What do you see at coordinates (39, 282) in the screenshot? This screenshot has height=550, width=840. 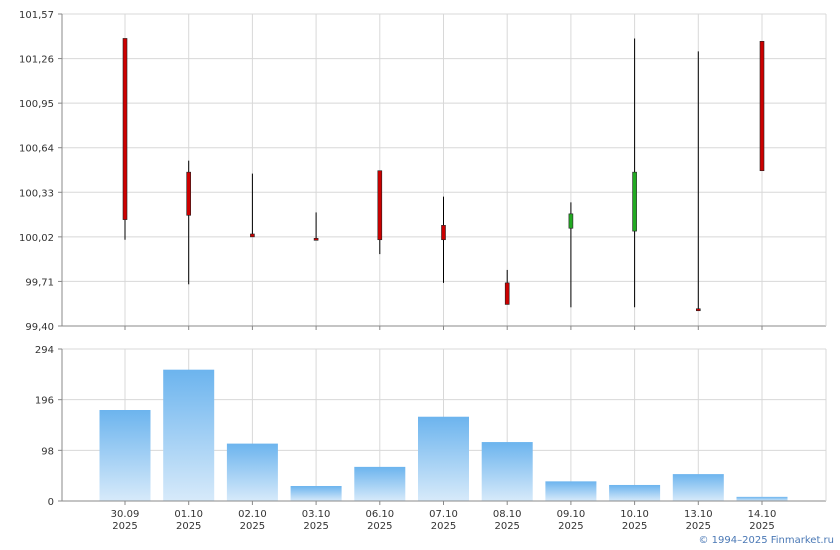 I see `price-tick-label: 99,71` at bounding box center [39, 282].